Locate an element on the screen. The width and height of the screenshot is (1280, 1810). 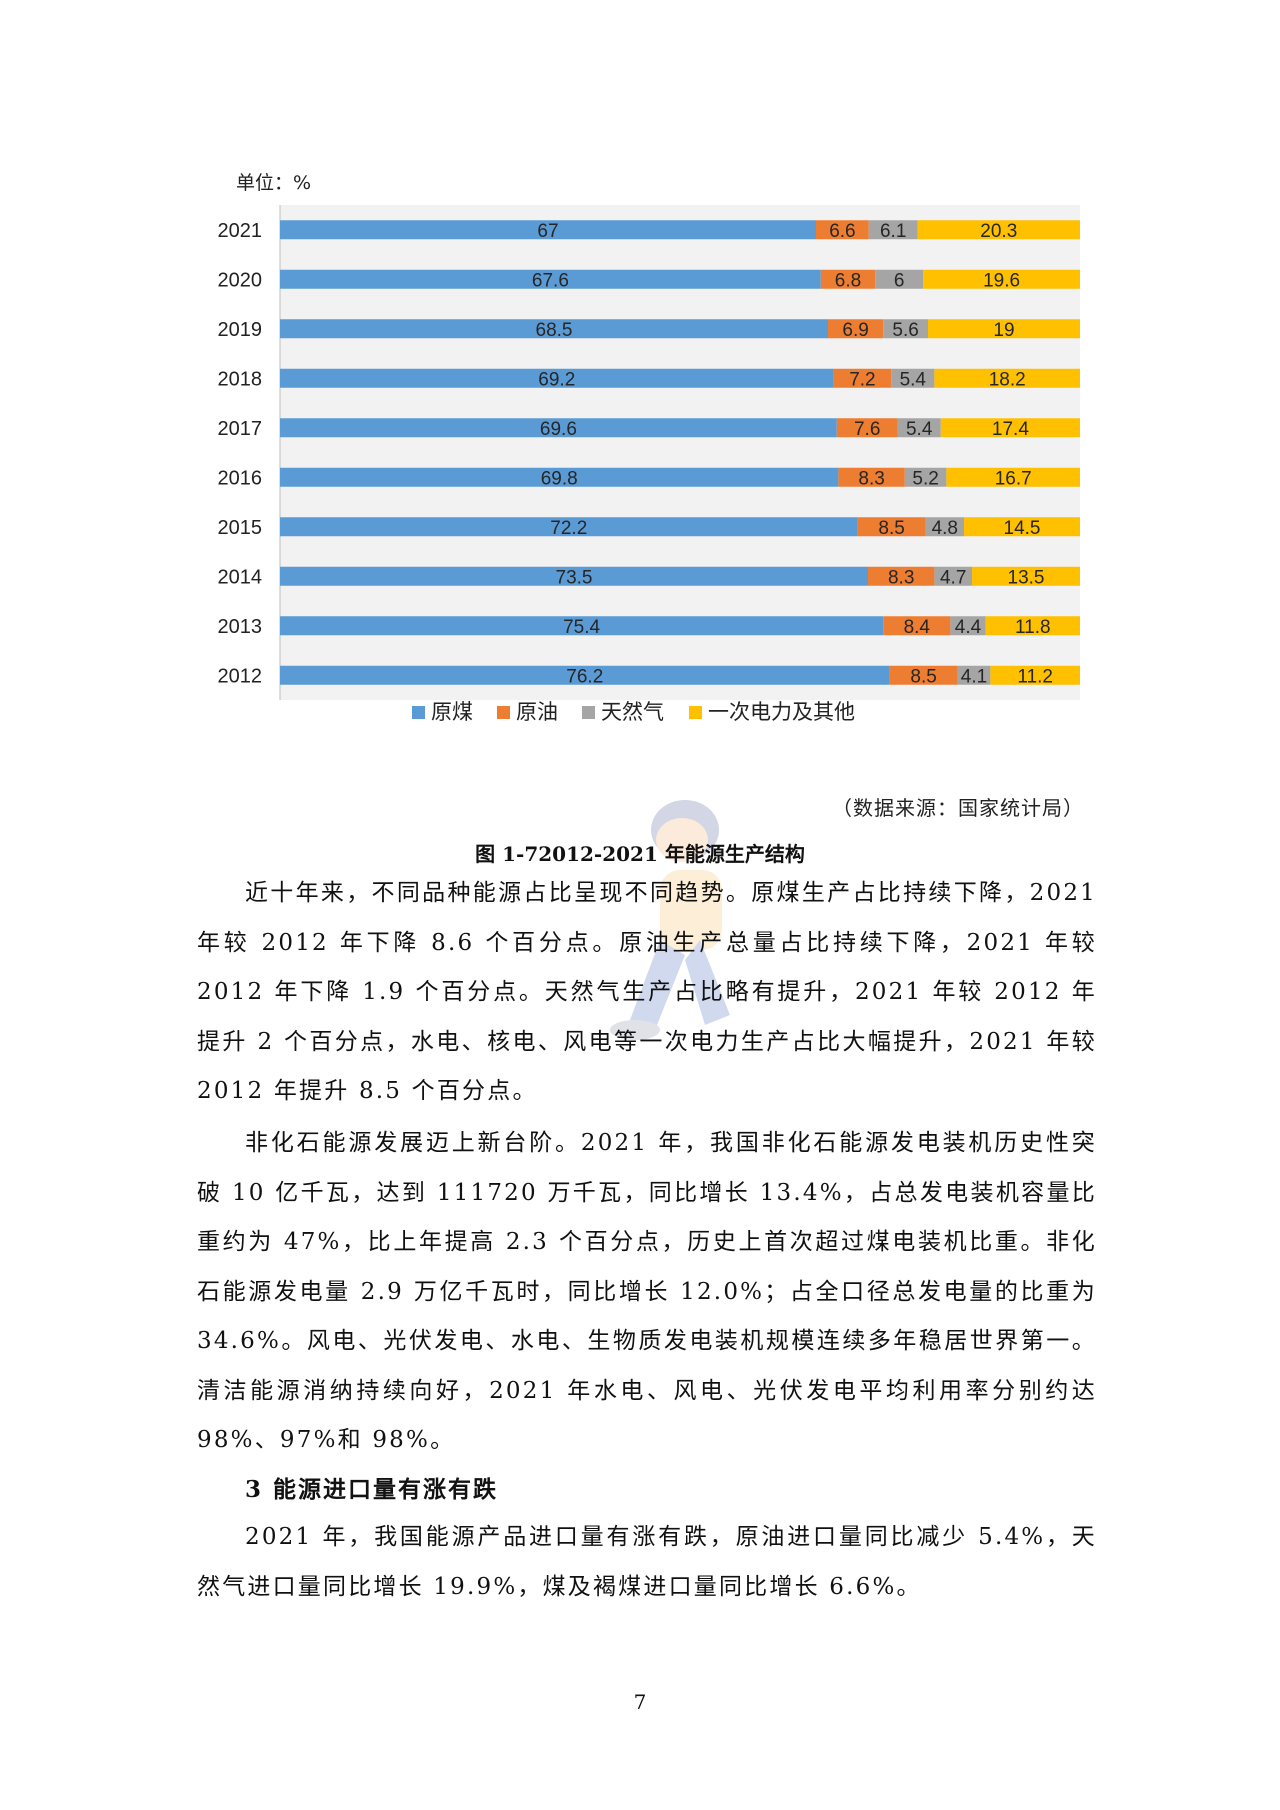
figure-caption: 图 1-72012-2021 年能源生产结构 is located at coordinates (640, 854).